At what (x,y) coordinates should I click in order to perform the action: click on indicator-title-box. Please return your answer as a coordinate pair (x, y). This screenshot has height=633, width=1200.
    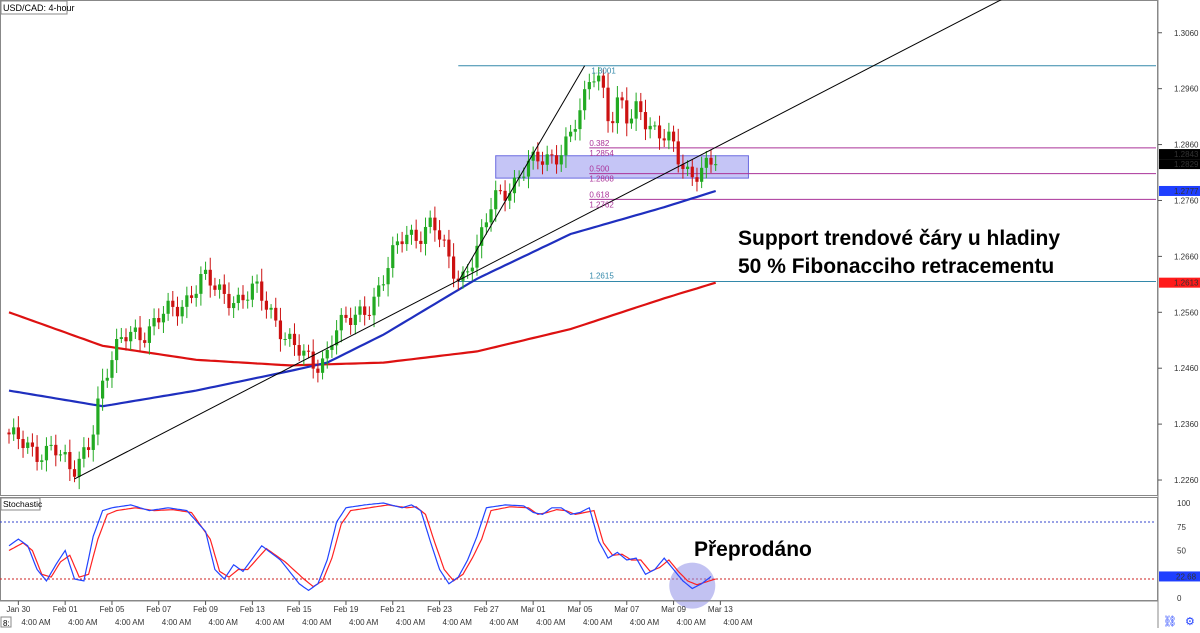
    Looking at the image, I should click on (20, 504).